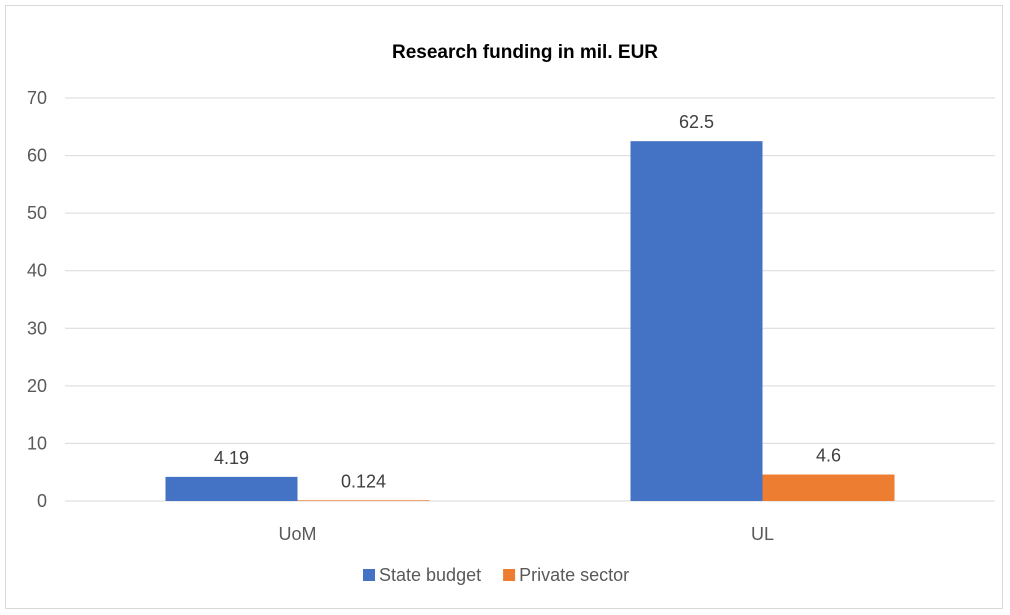 The image size is (1010, 615). Describe the element at coordinates (574, 575) in the screenshot. I see `legend-label: Private sector` at that location.